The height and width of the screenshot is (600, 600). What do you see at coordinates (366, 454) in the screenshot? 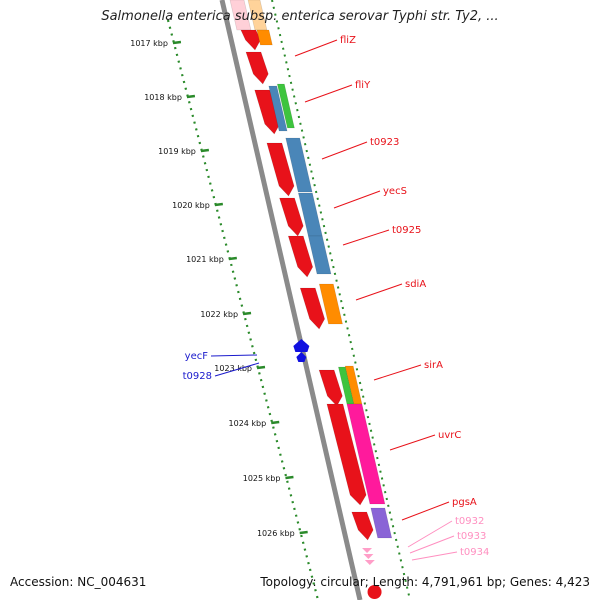
I see `cog-bar-uvrc` at bounding box center [366, 454].